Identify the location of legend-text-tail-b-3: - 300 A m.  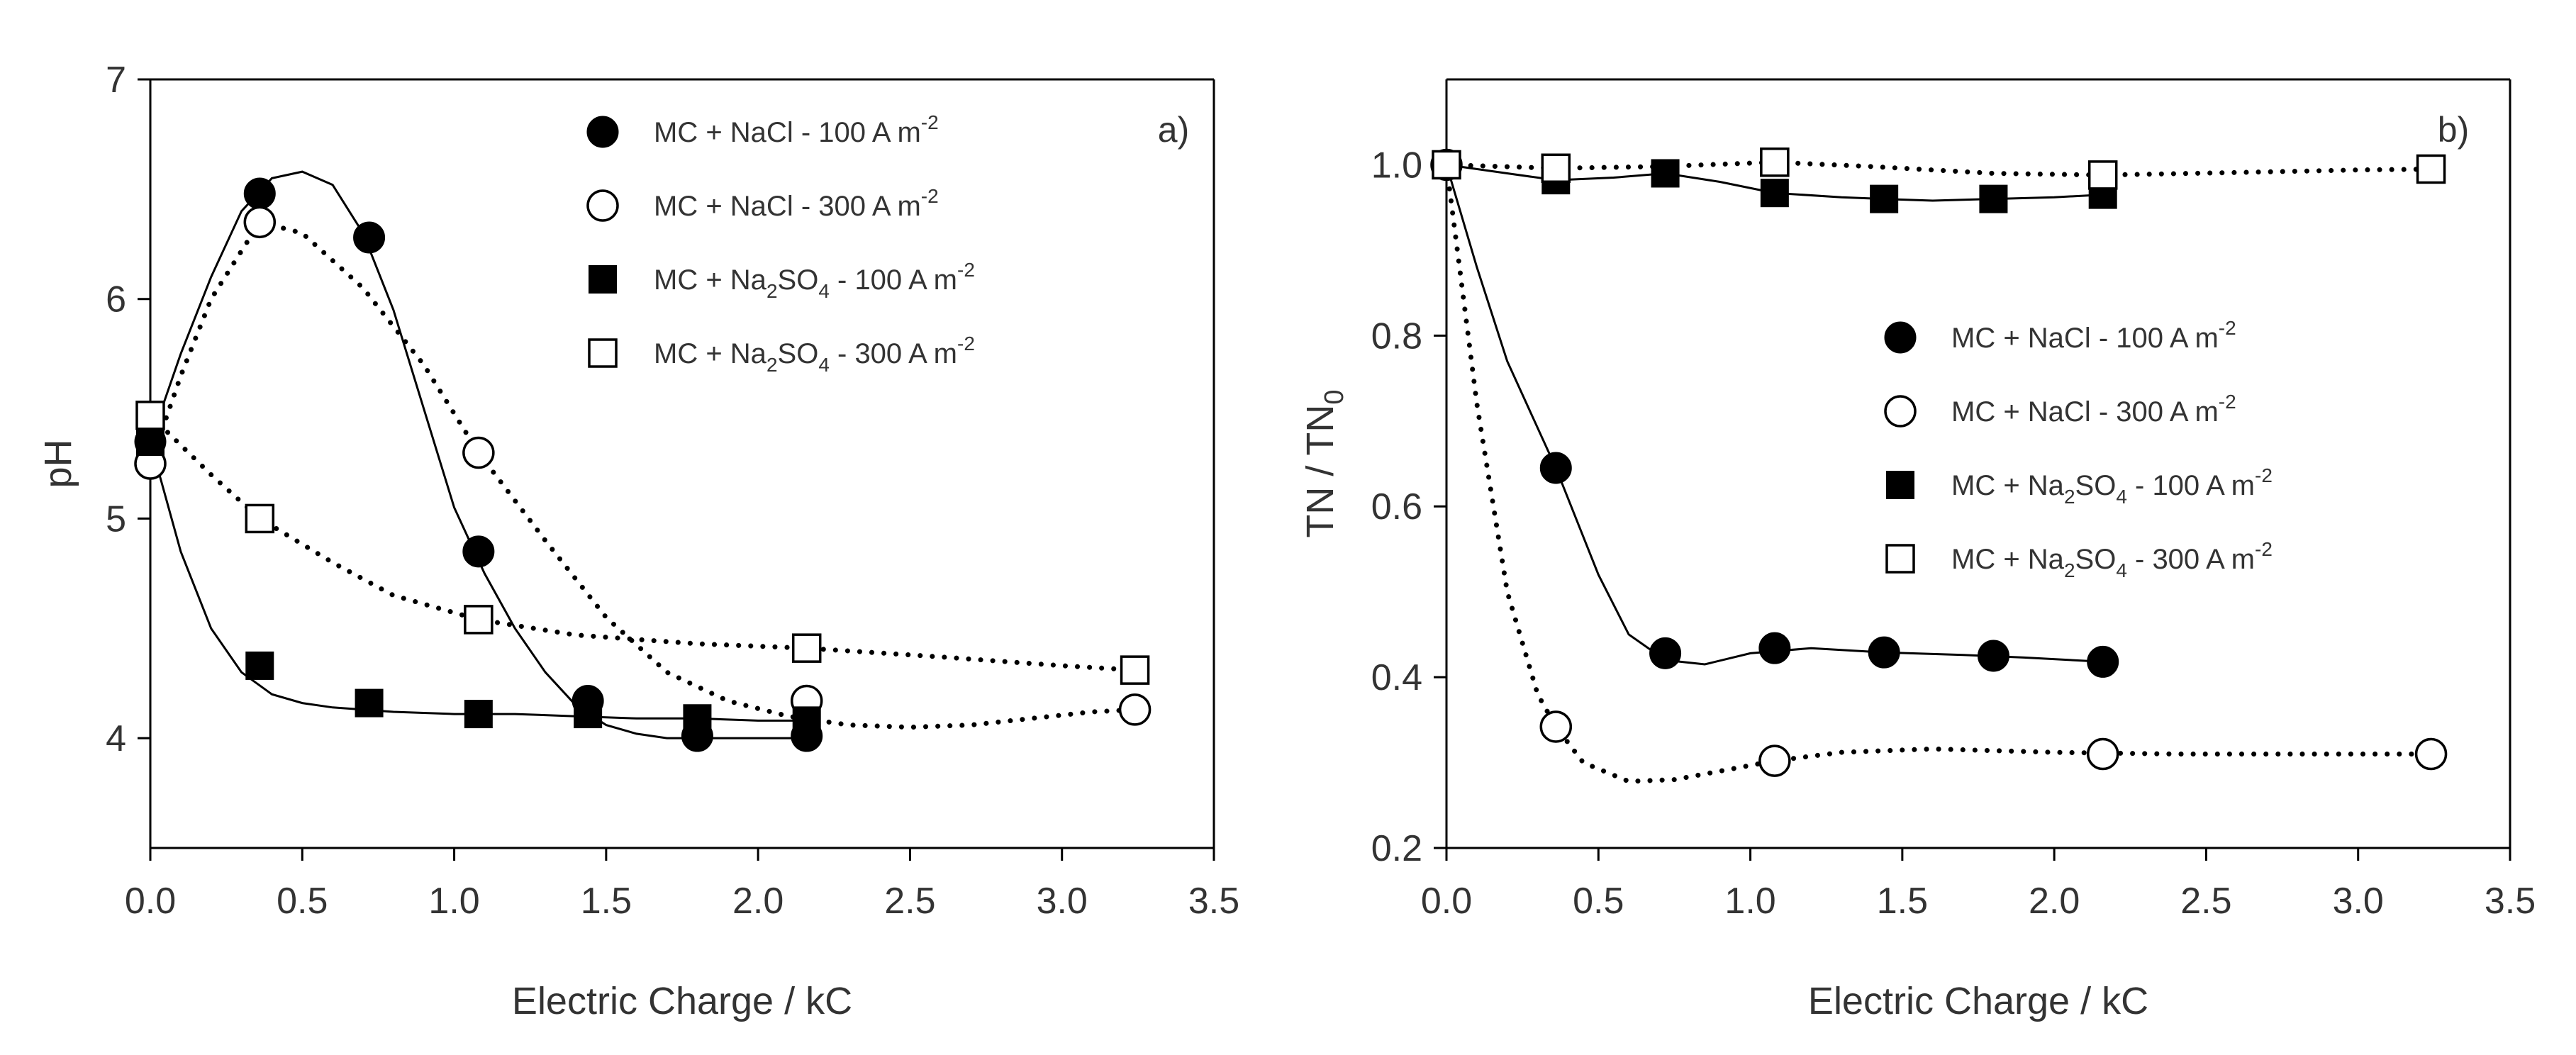
(2191, 559).